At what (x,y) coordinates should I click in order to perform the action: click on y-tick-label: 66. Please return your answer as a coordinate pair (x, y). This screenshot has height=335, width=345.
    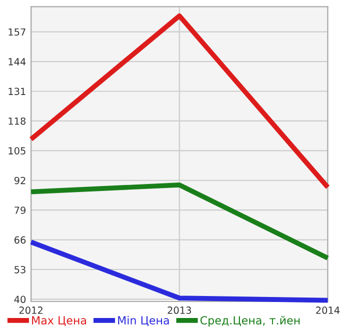
    Looking at the image, I should click on (20, 240).